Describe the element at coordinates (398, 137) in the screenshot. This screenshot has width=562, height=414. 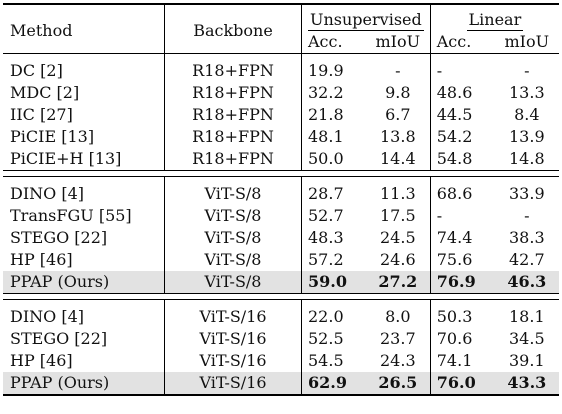
I see `unsupervised-miou-cell: 13.8` at that location.